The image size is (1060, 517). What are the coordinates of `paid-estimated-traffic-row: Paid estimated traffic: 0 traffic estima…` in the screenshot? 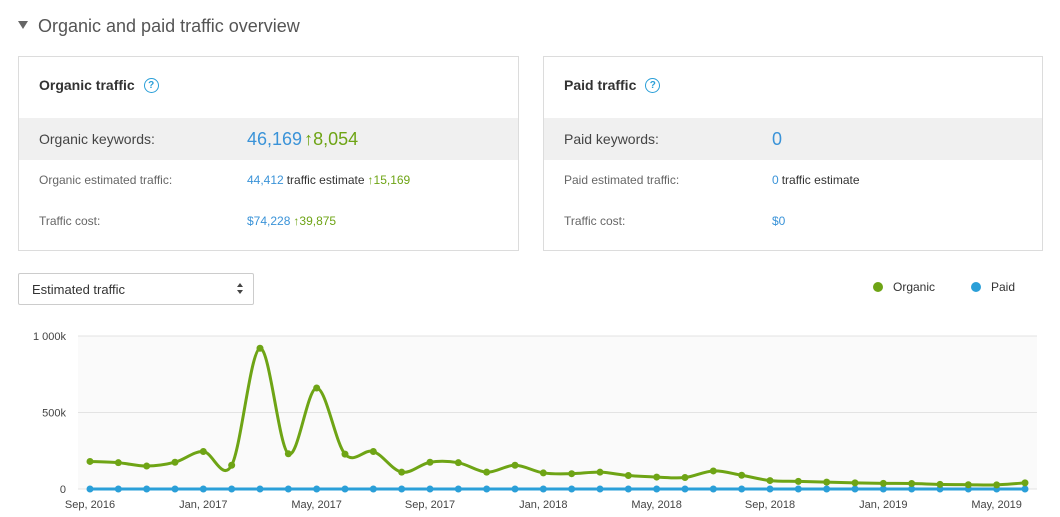 It's located at (793, 180).